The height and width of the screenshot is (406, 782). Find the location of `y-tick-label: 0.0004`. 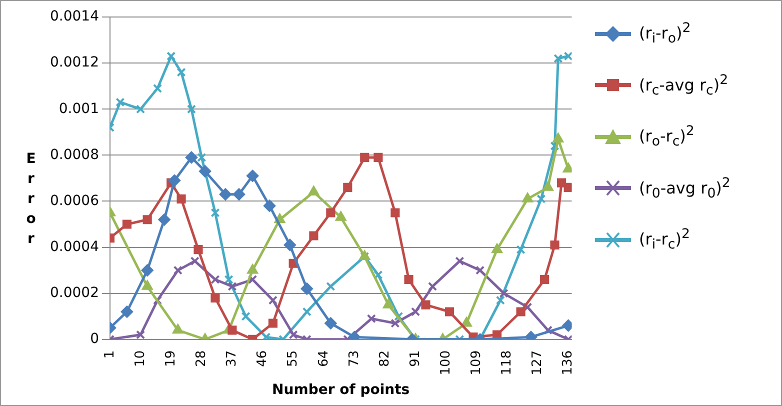

y-tick-label: 0.0004 is located at coordinates (75, 246).